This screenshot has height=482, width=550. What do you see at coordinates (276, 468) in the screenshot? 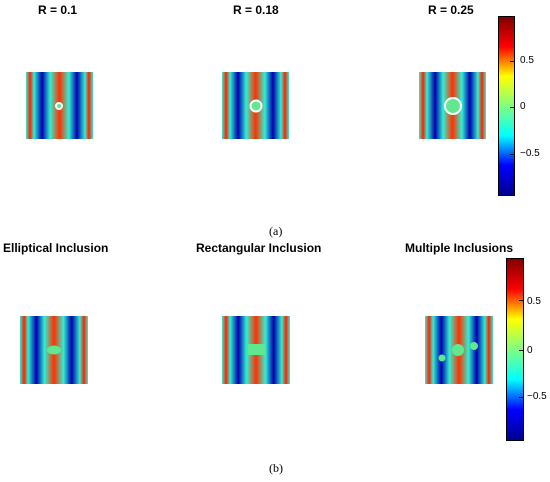
I see `caption-b: (b)` at bounding box center [276, 468].